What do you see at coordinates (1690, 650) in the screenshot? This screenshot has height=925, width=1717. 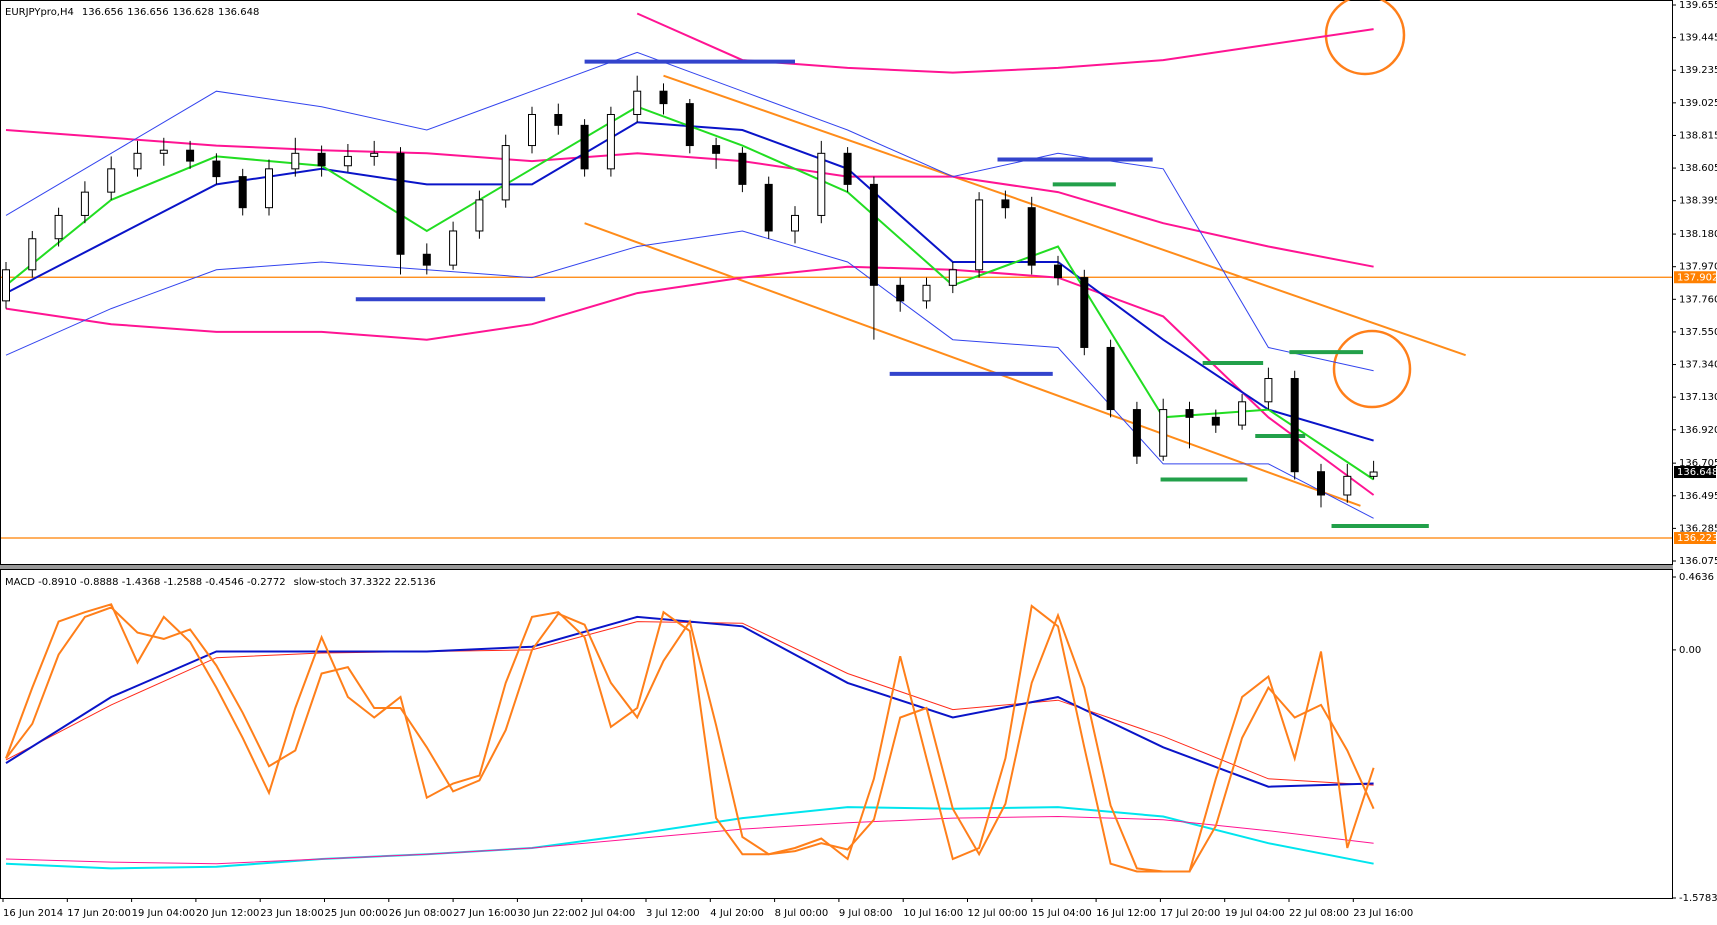 I see `y-tick-label: 0.00` at bounding box center [1690, 650].